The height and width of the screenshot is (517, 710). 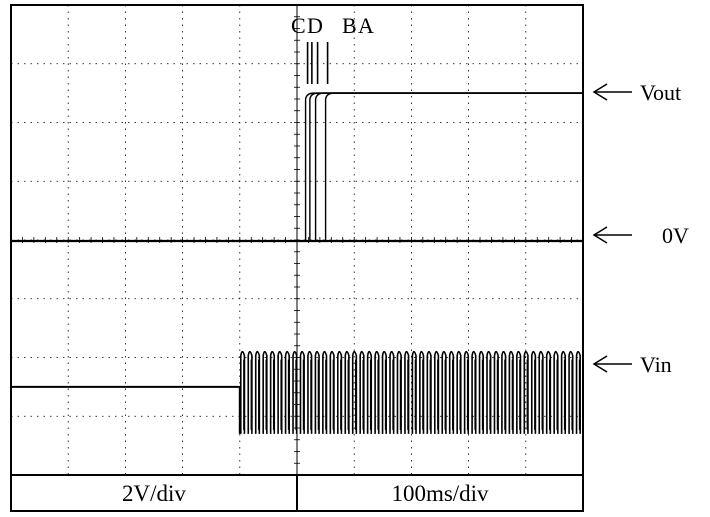 What do you see at coordinates (315, 25) in the screenshot?
I see `step-label-d: D` at bounding box center [315, 25].